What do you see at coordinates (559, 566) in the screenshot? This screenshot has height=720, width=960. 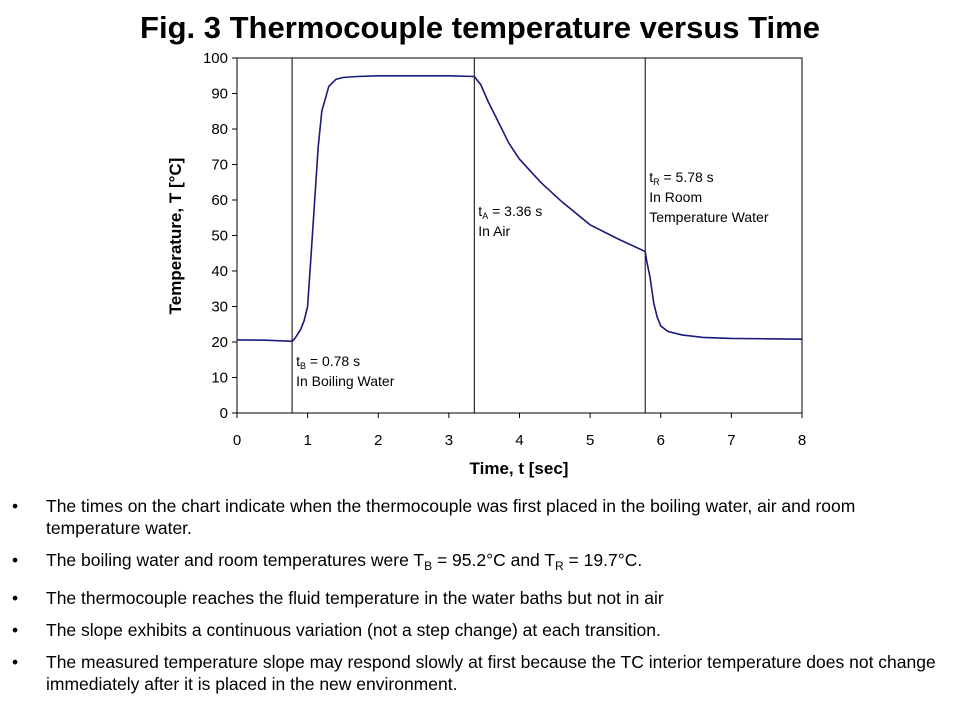 I see `subscript: R` at bounding box center [559, 566].